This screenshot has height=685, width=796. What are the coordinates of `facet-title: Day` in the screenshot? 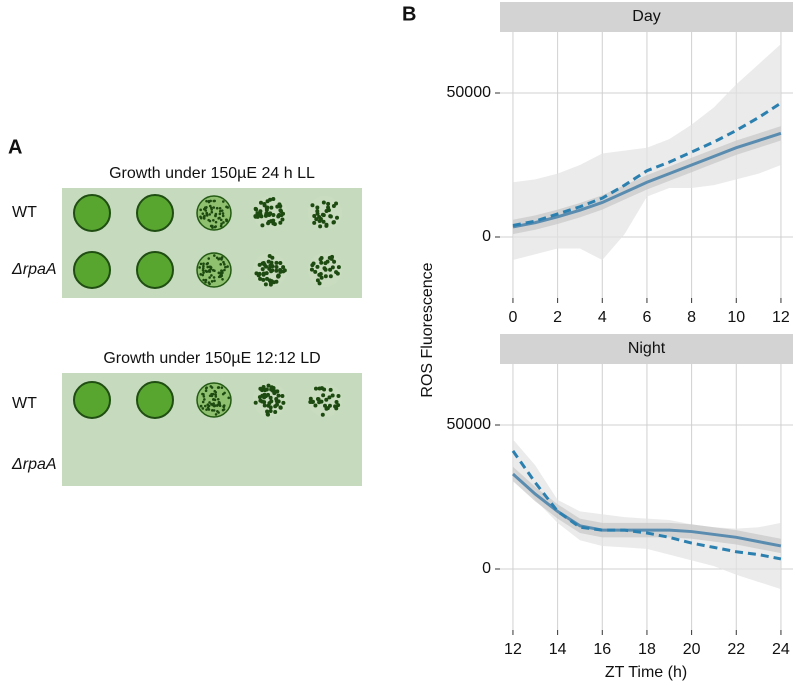 It's located at (646, 16).